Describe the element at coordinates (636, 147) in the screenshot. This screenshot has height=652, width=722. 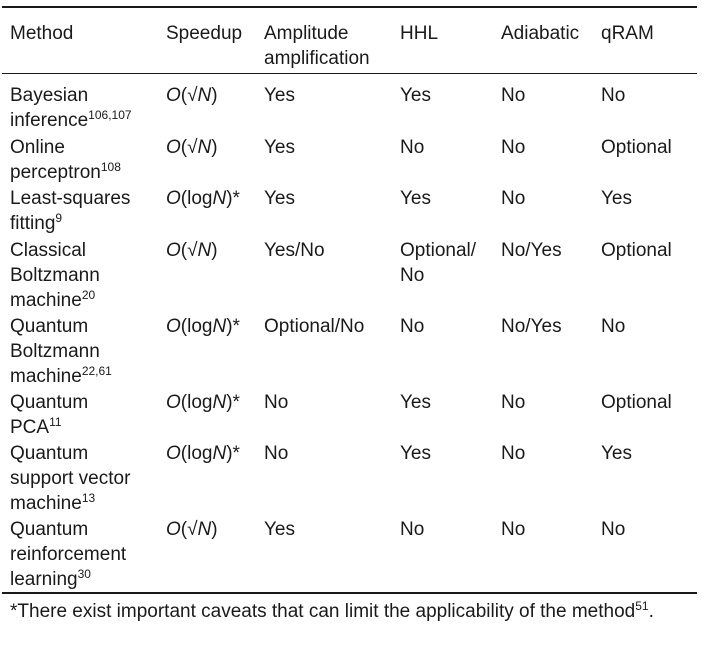
I see `table-cell-qram: Optional` at that location.